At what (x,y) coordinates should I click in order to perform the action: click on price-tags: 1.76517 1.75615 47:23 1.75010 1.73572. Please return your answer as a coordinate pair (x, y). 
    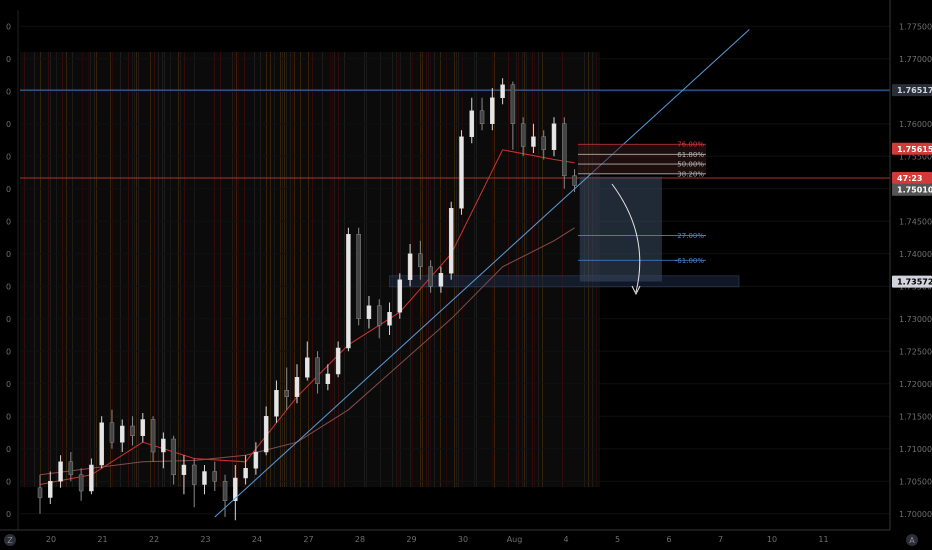
    Looking at the image, I should click on (912, 186).